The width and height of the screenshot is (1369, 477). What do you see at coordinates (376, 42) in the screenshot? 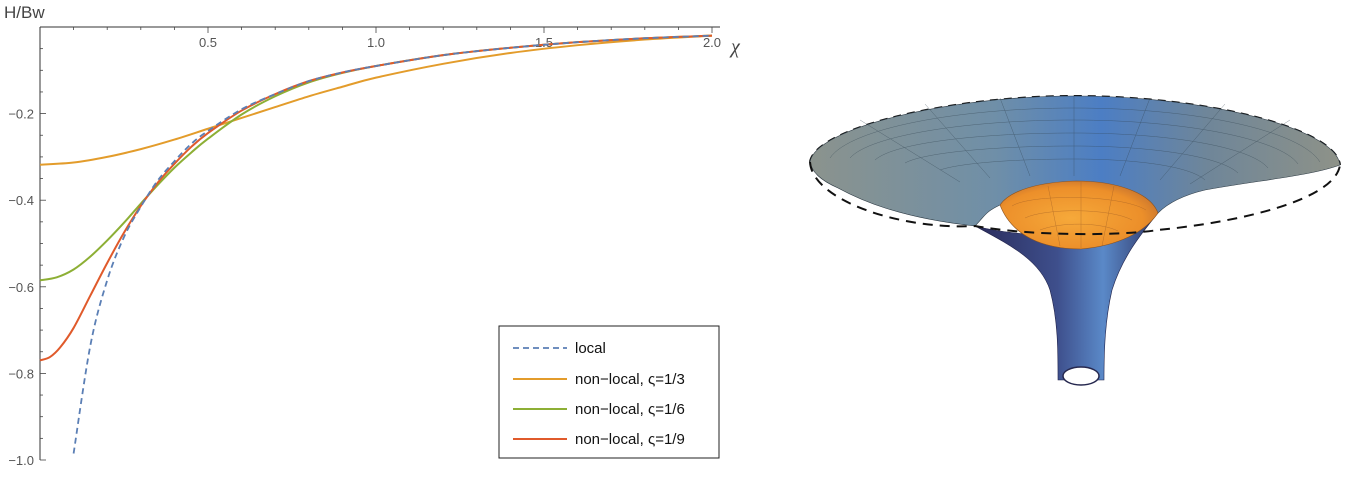
I see `x-tick-label: 1.0` at bounding box center [376, 42].